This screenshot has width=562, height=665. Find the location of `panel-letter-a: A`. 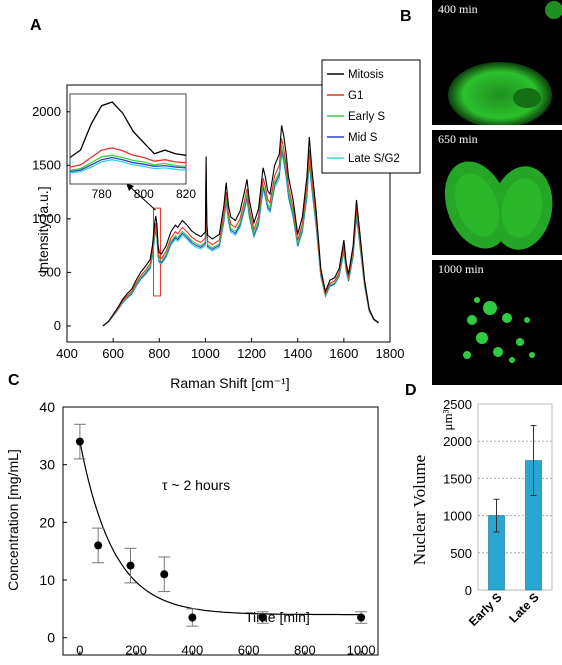

panel-letter-a: A is located at coordinates (36, 25).